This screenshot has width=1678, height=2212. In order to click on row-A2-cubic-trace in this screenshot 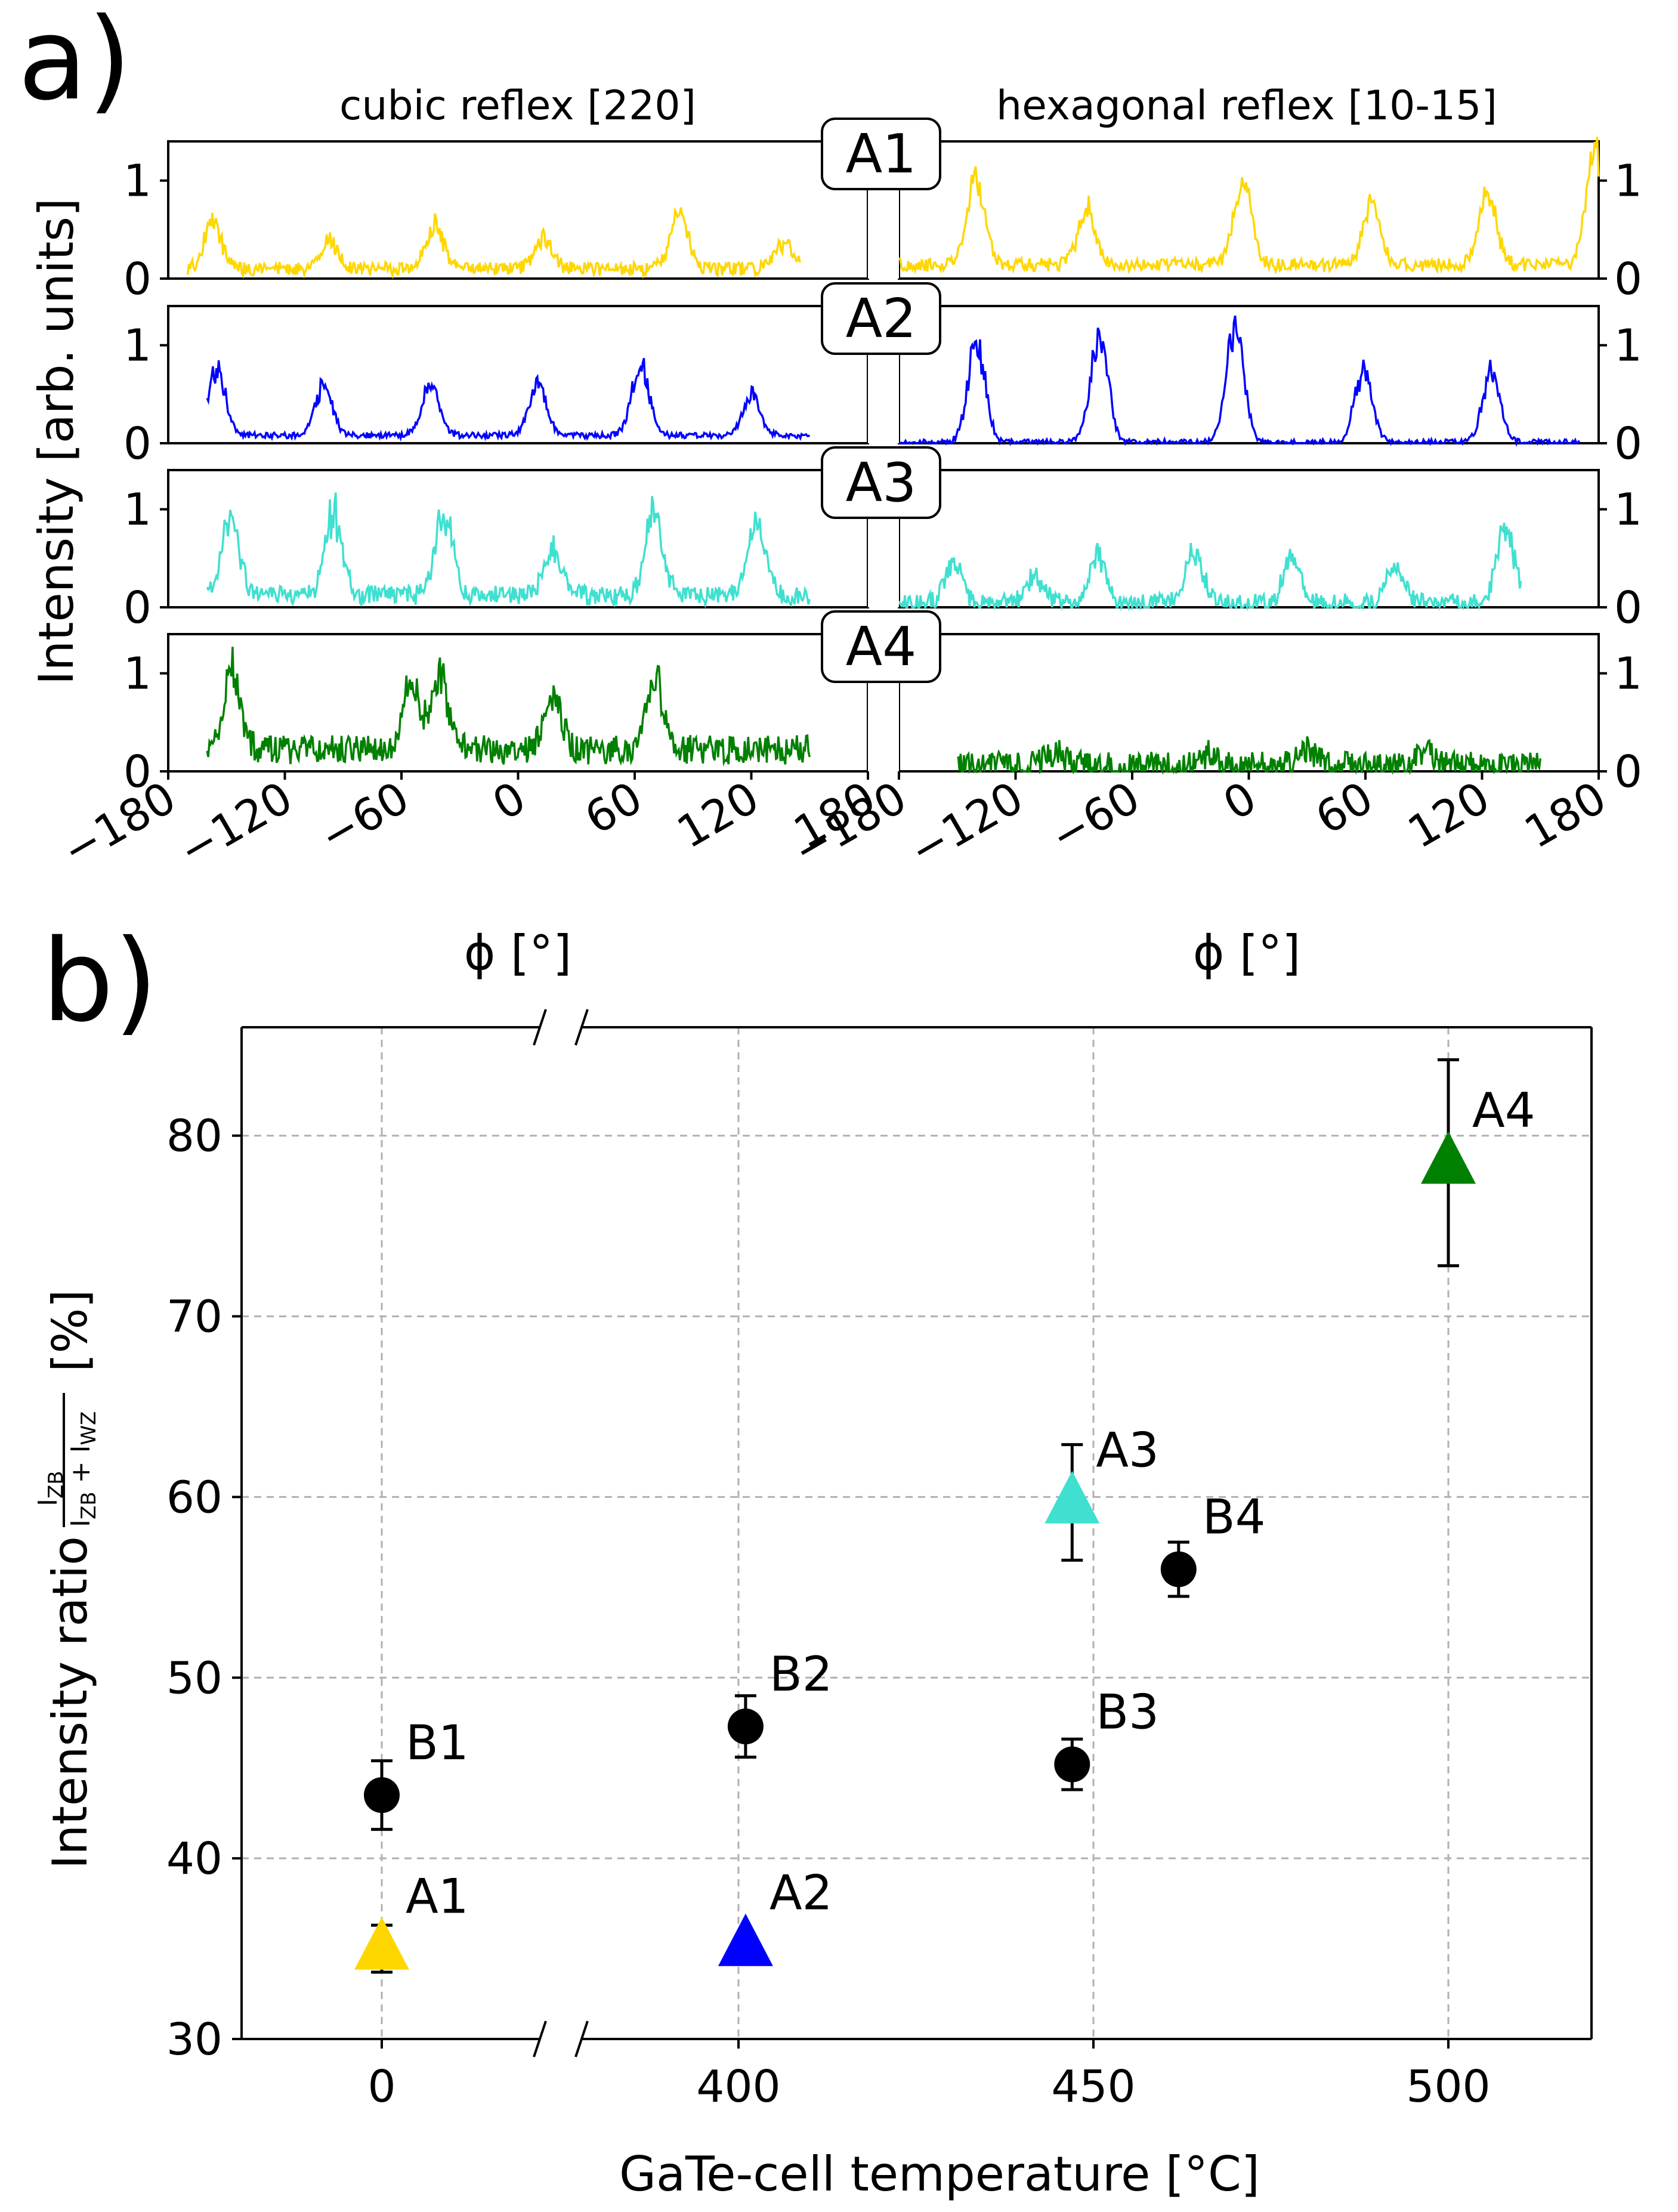, I will do `click(508, 399)`.